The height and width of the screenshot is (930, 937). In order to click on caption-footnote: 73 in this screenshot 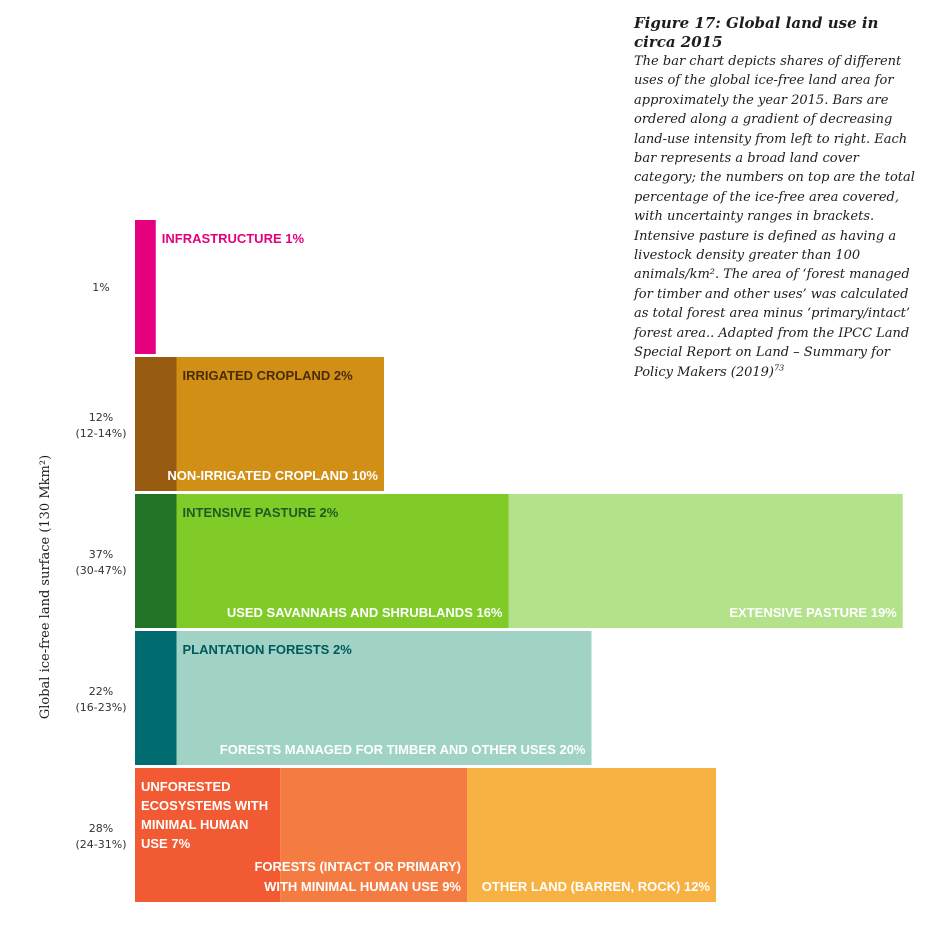, I will do `click(779, 368)`.